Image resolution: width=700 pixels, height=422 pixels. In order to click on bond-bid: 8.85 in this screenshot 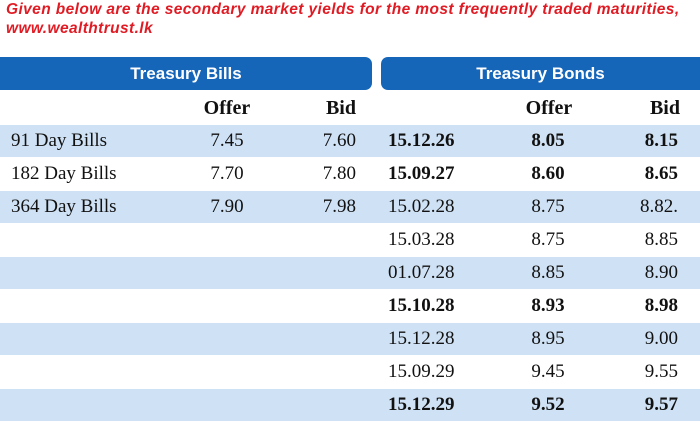, I will do `click(661, 239)`.